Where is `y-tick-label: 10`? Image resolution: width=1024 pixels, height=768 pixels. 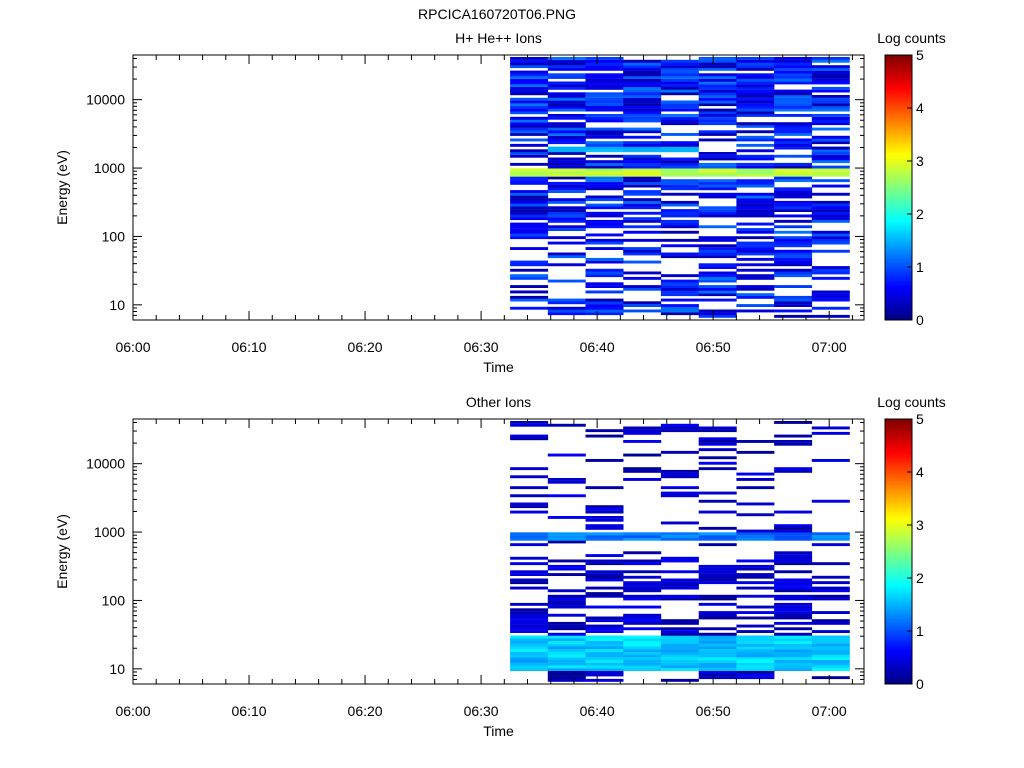 y-tick-label: 10 is located at coordinates (117, 305).